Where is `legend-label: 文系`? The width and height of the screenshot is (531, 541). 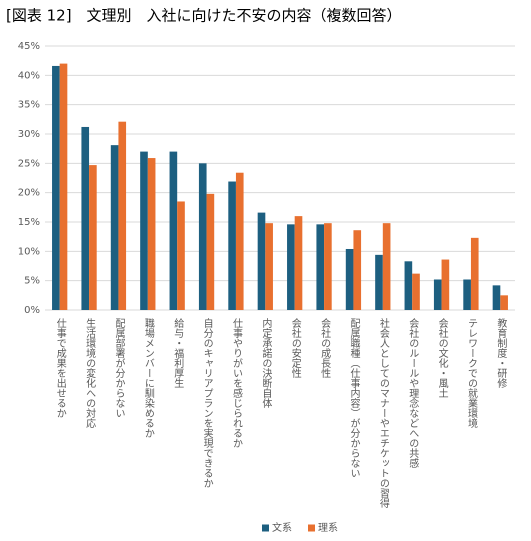 legend-label: 文系 is located at coordinates (282, 527).